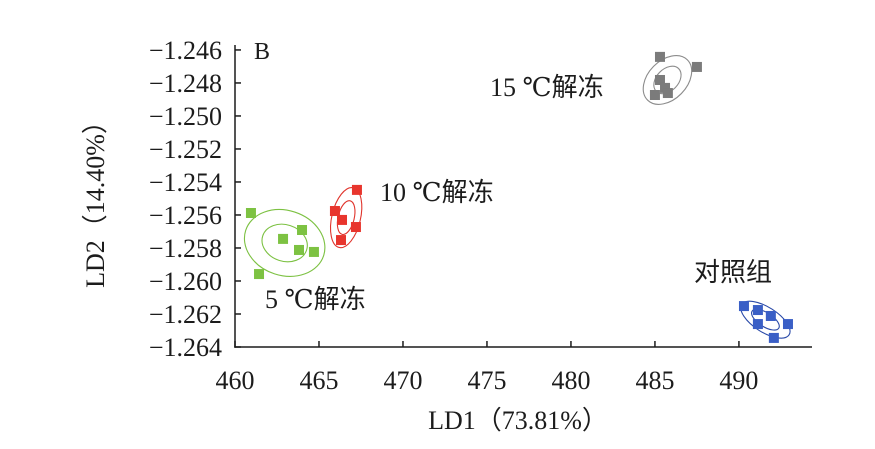  Describe the element at coordinates (95, 198) in the screenshot. I see `y-axis-title: LD2（14.40%）` at that location.